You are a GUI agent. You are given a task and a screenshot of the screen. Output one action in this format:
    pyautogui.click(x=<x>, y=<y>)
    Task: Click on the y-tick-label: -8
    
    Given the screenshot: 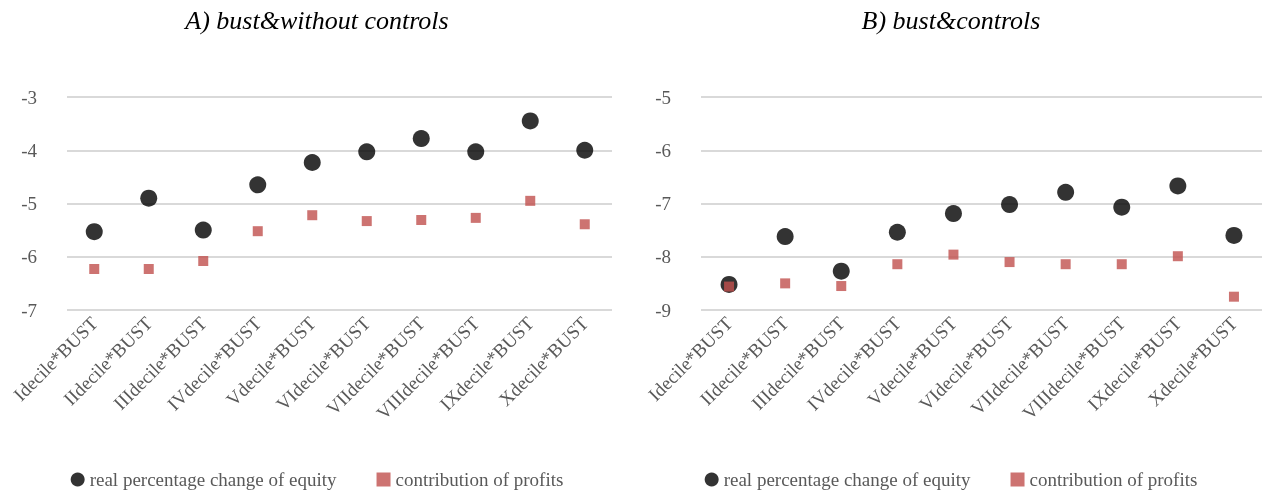 What is the action you would take?
    pyautogui.click(x=663, y=257)
    